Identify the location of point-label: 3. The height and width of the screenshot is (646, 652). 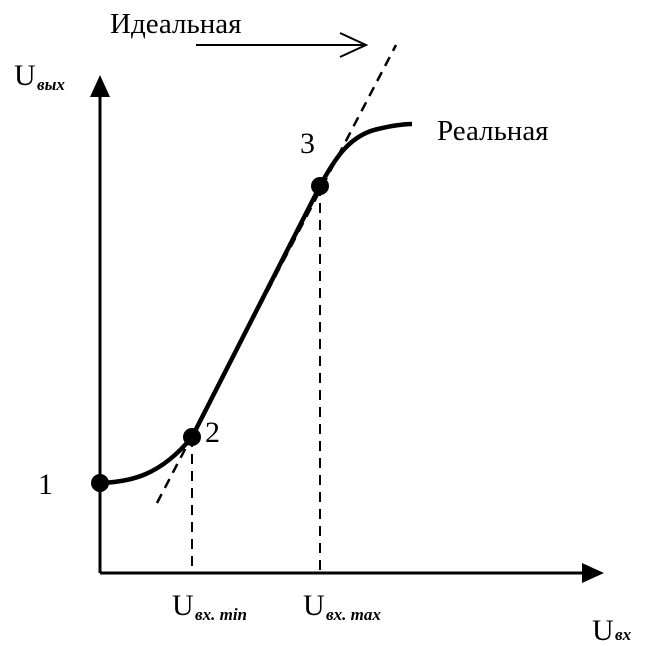
(307, 143).